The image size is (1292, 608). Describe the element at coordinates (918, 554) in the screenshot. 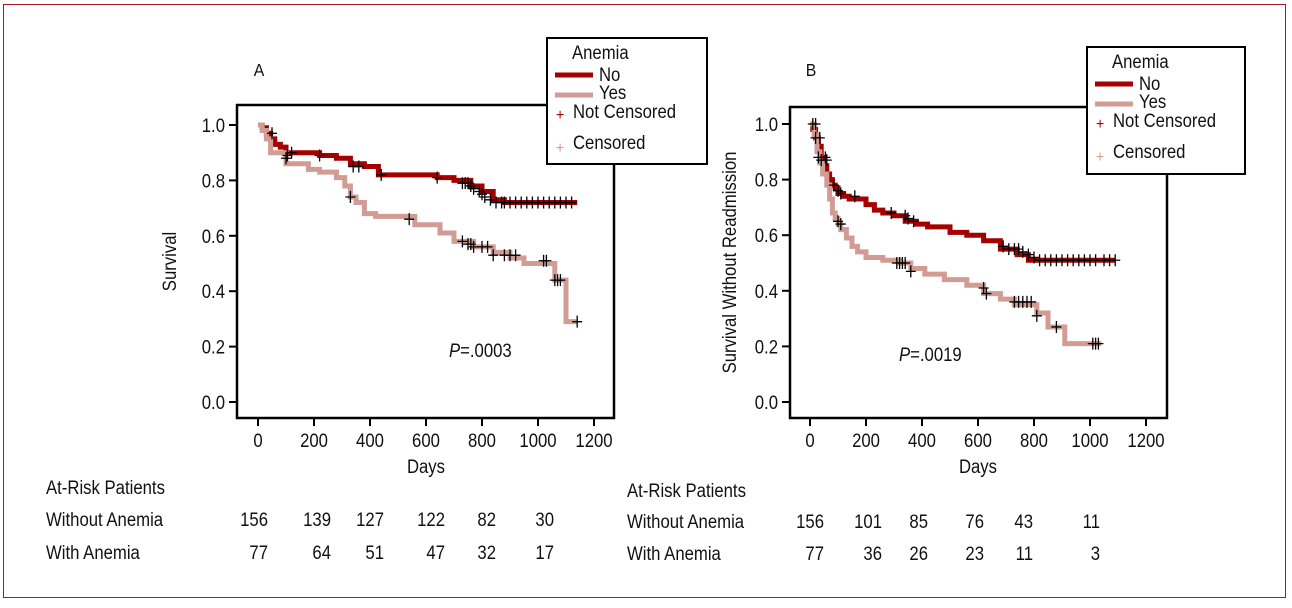

I see `at-risk-value: 26` at that location.